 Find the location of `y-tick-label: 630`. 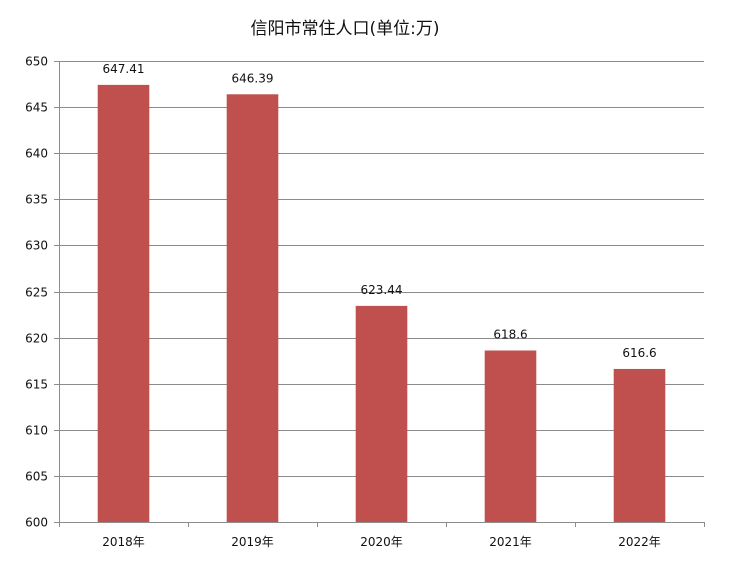

y-tick-label: 630 is located at coordinates (36, 246).